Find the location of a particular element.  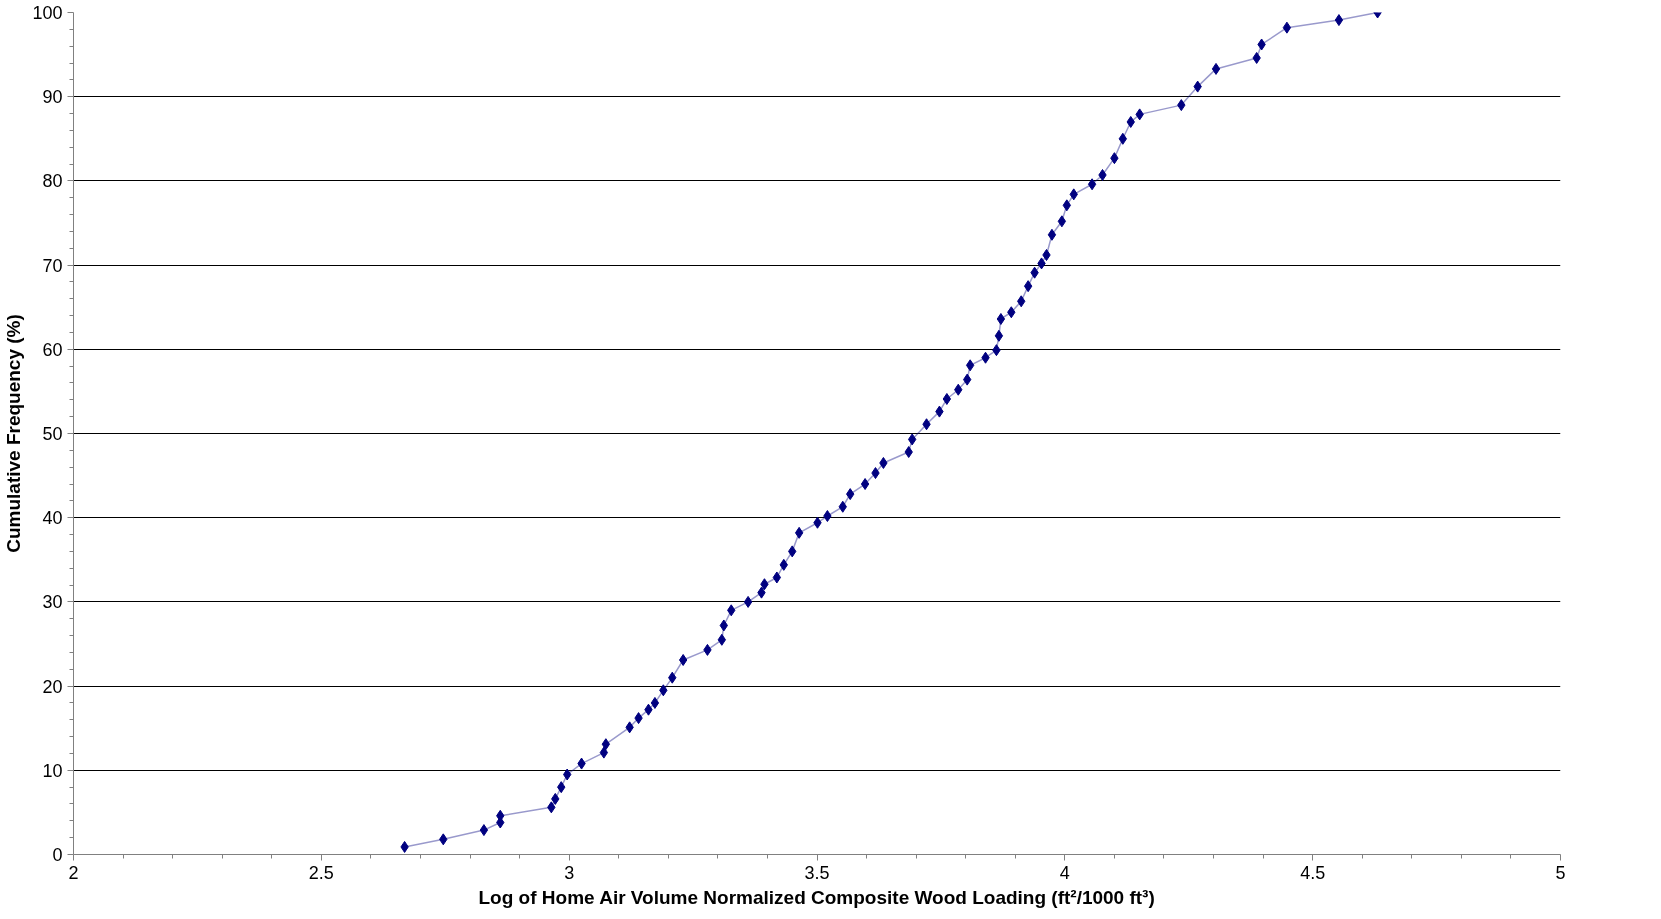

x-tick-label: 5 is located at coordinates (1560, 872).